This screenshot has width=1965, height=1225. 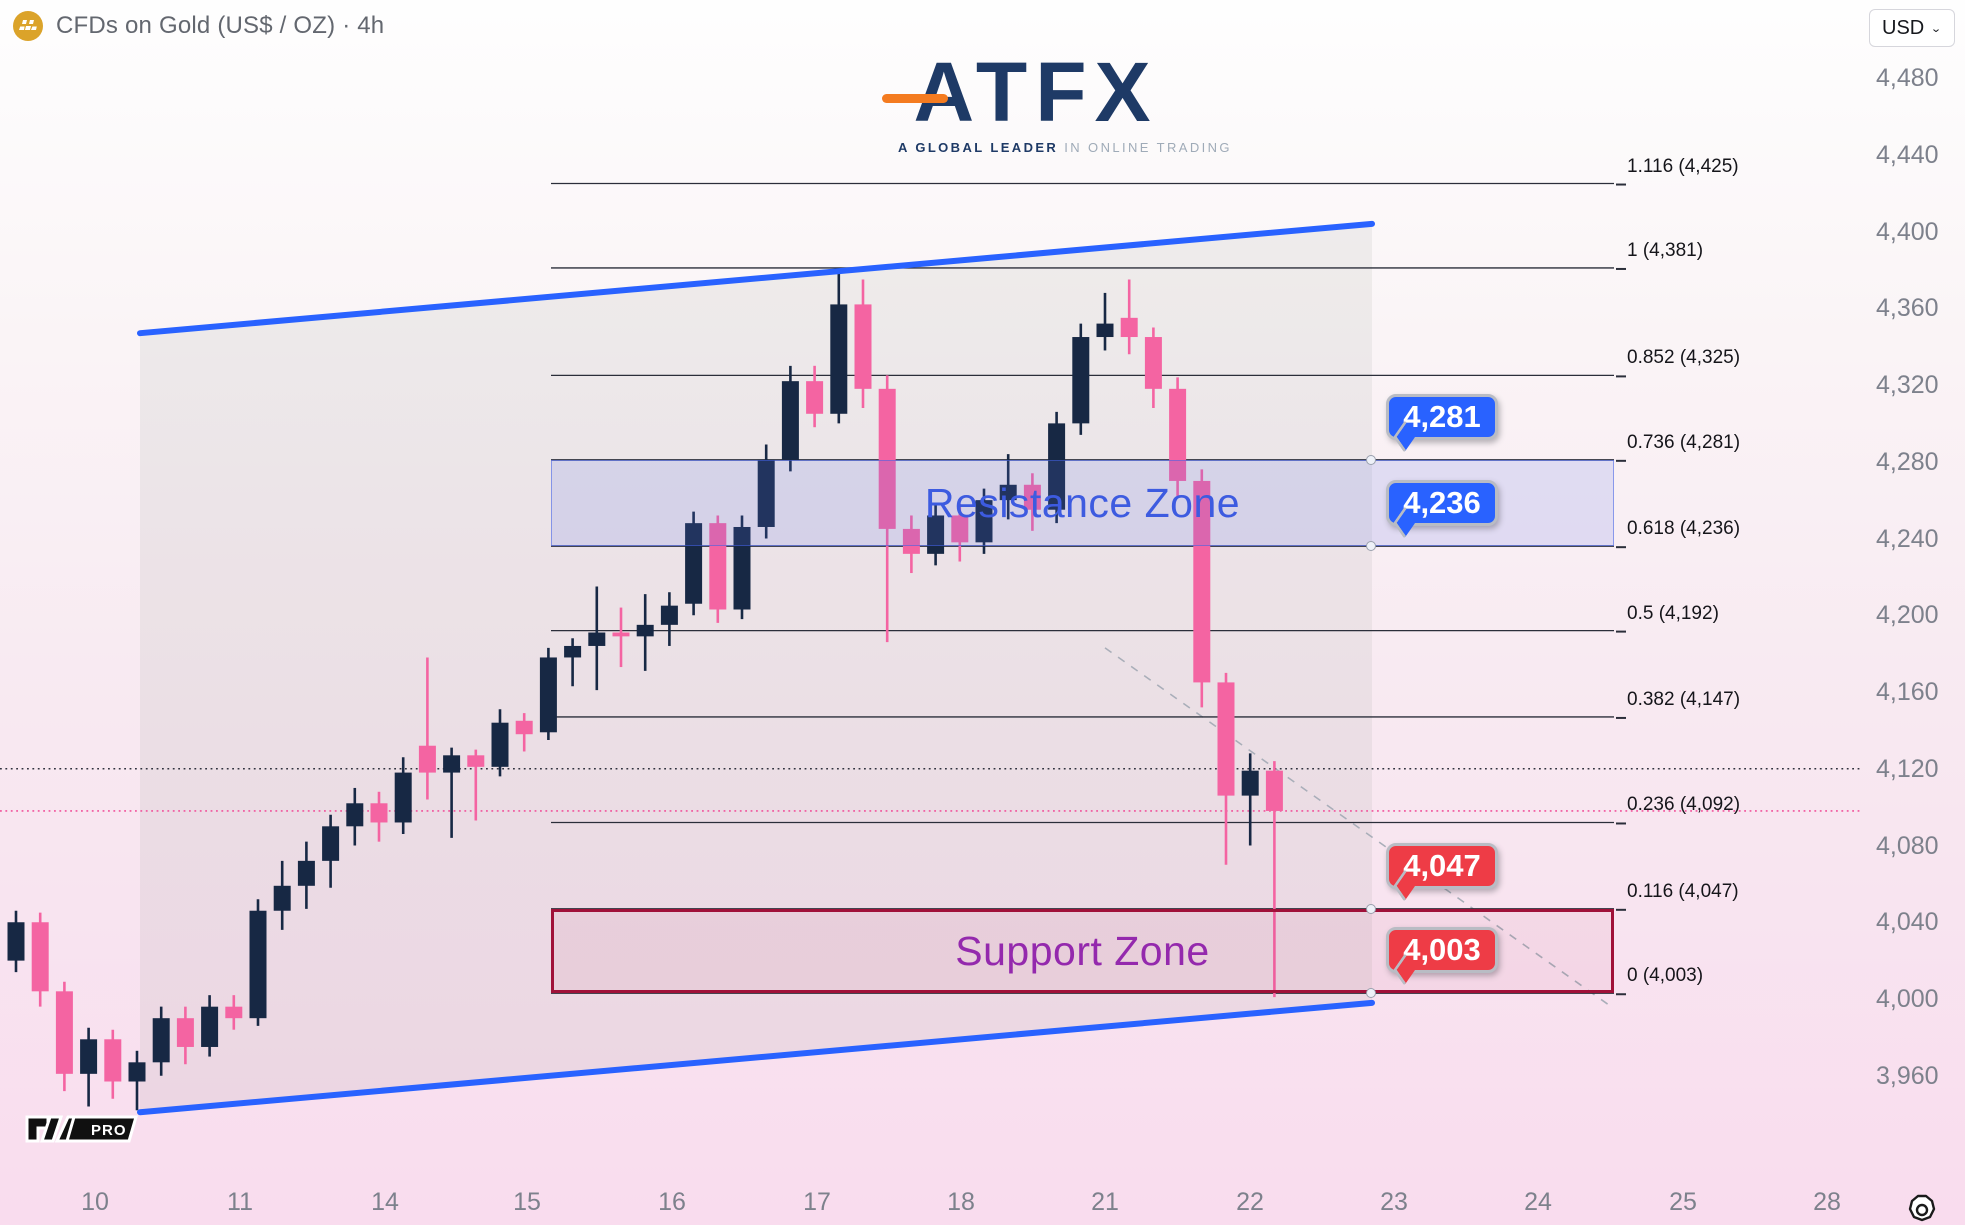 I want to click on price-bubble-4281: 4,281, so click(x=1442, y=423).